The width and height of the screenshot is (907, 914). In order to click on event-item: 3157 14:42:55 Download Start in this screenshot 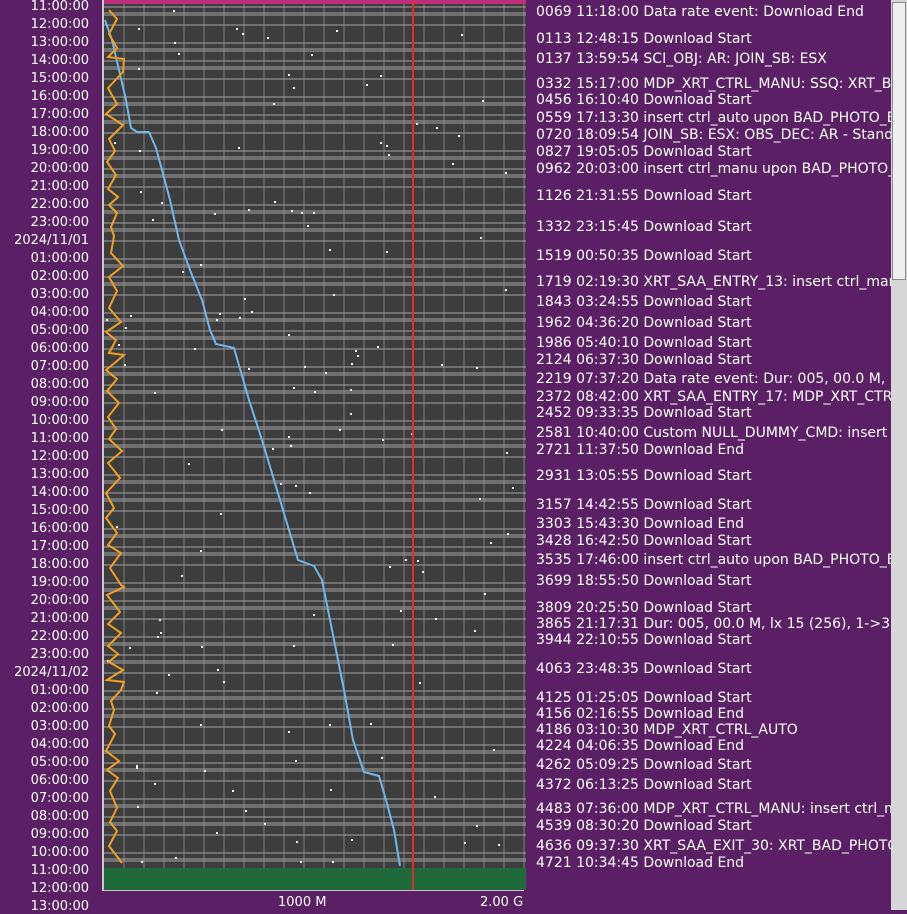, I will do `click(644, 505)`.